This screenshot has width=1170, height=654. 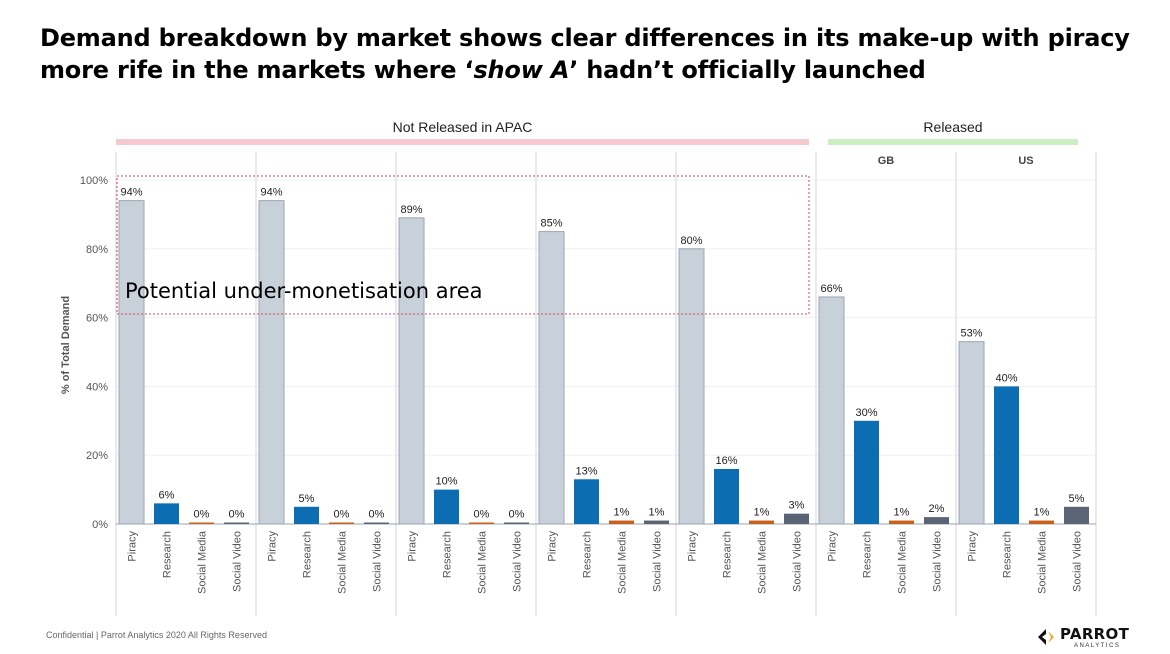 What do you see at coordinates (937, 509) in the screenshot?
I see `bar-value-label: 2%` at bounding box center [937, 509].